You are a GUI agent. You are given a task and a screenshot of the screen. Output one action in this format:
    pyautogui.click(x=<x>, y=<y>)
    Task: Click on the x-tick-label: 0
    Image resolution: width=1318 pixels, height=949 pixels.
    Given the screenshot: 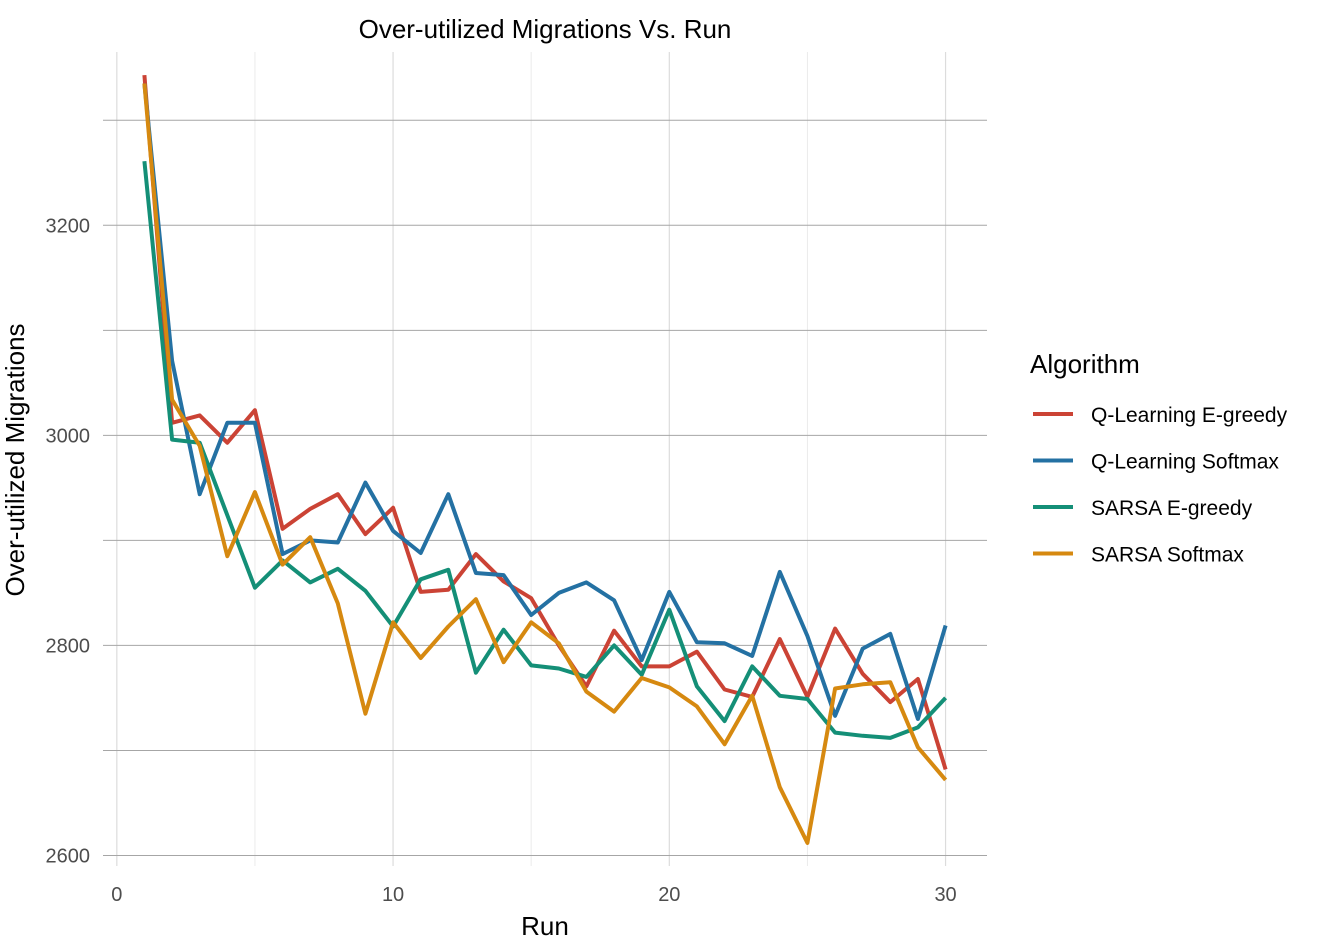 What is the action you would take?
    pyautogui.click(x=116, y=895)
    